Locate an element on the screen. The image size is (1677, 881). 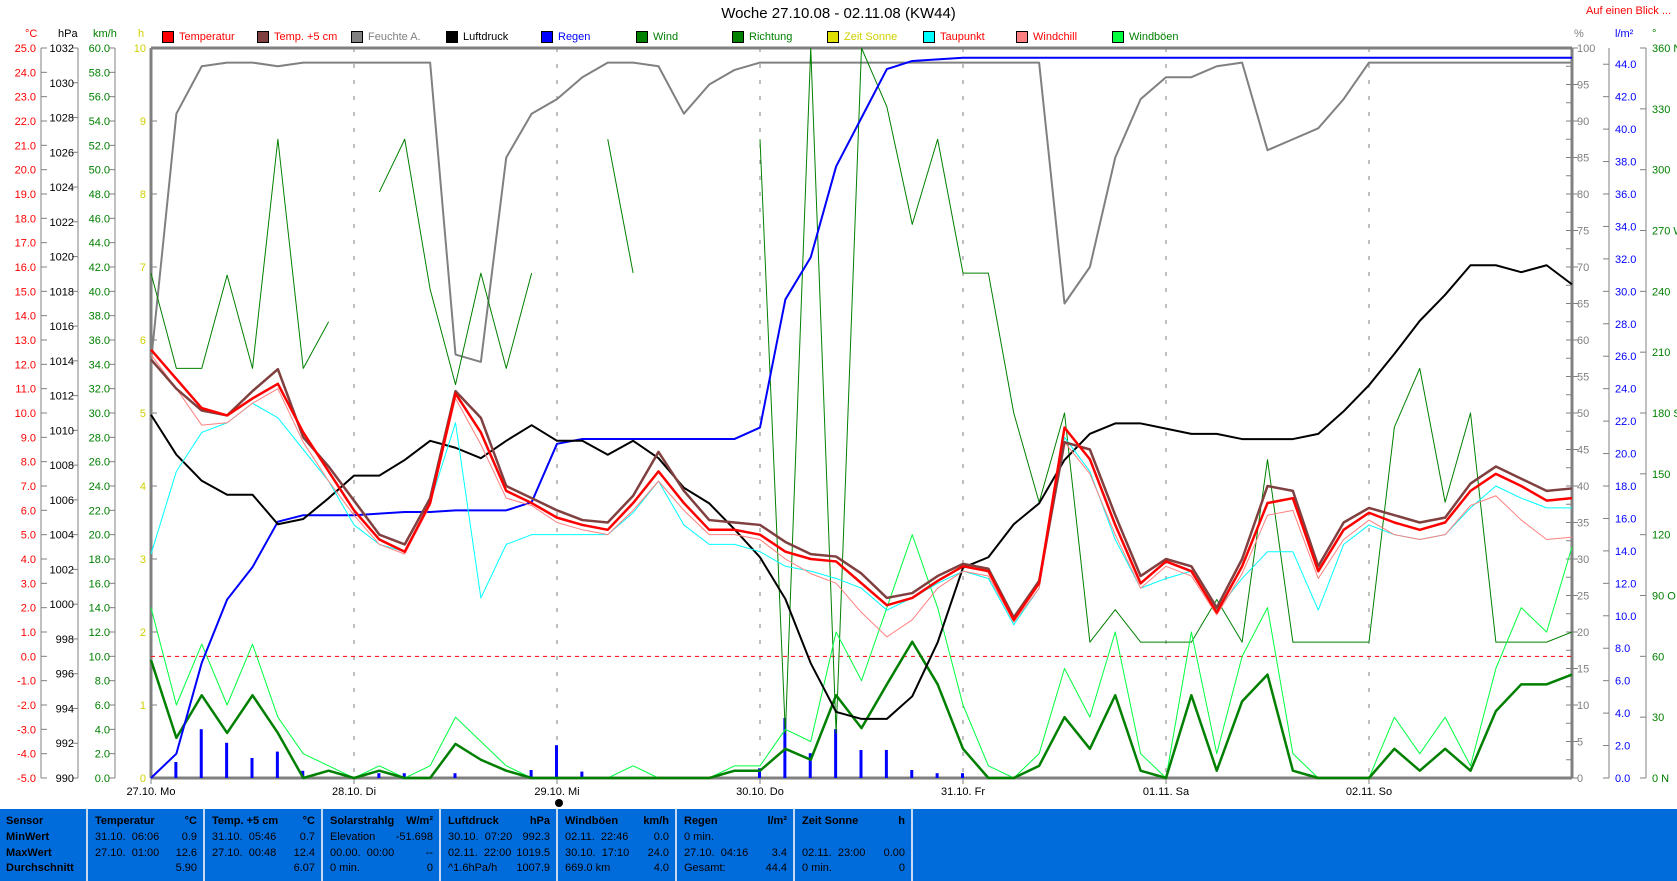
table-row: MaxWert is located at coordinates (43, 854).